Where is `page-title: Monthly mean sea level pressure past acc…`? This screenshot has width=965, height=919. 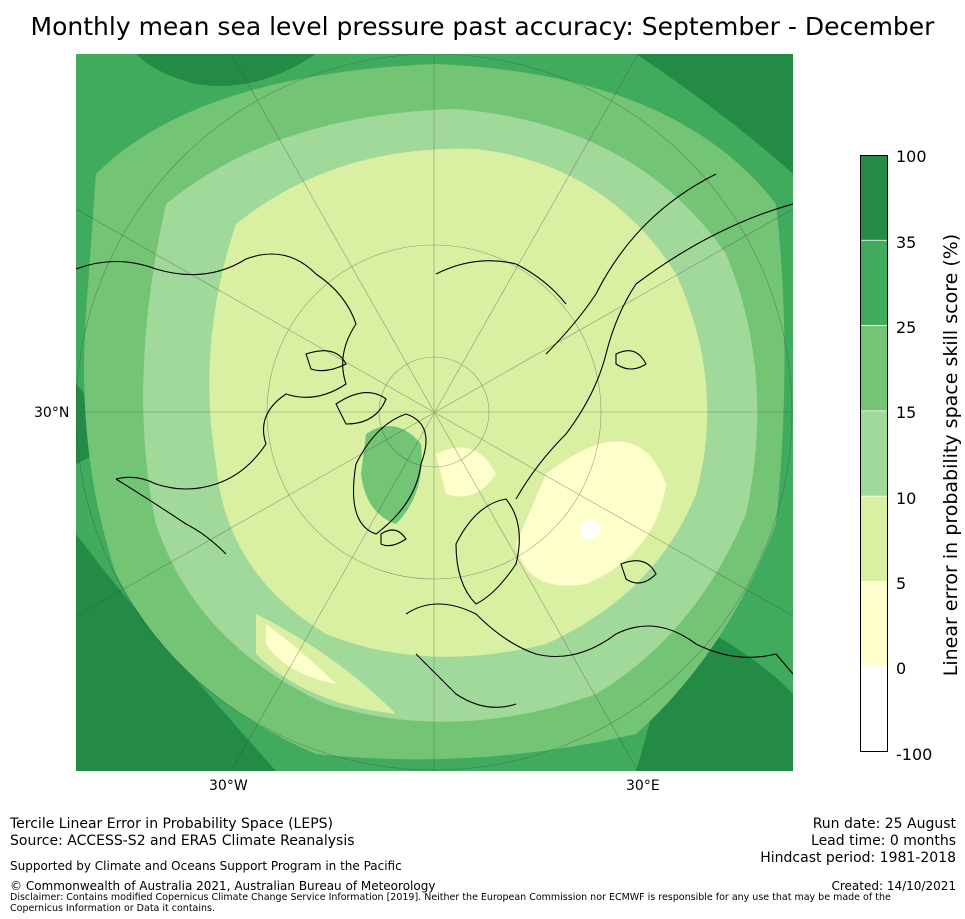
page-title: Monthly mean sea level pressure past acc… is located at coordinates (482, 26).